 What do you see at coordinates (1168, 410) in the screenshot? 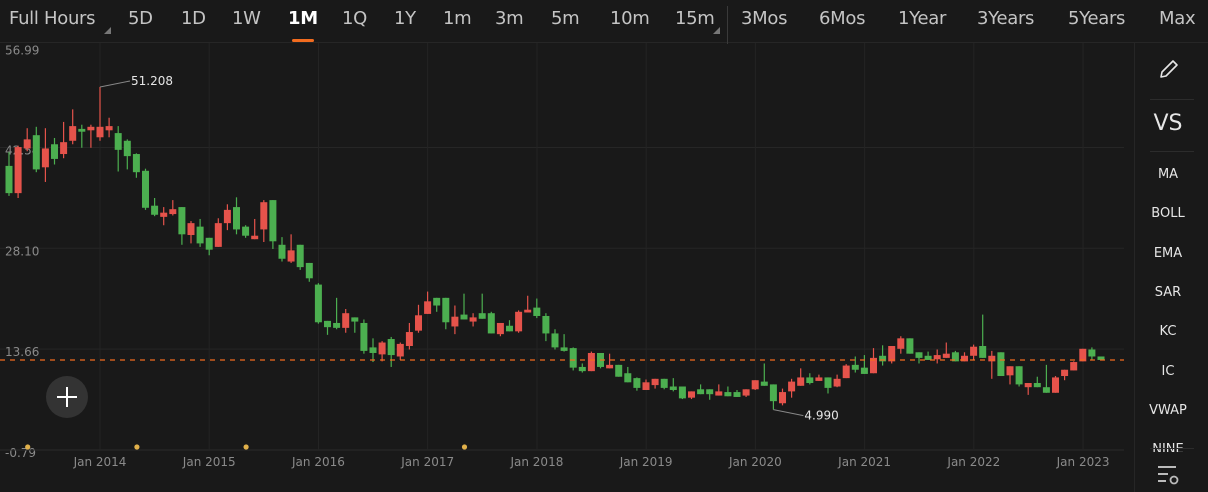
I see `indicator-vwap: VWAP` at bounding box center [1168, 410].